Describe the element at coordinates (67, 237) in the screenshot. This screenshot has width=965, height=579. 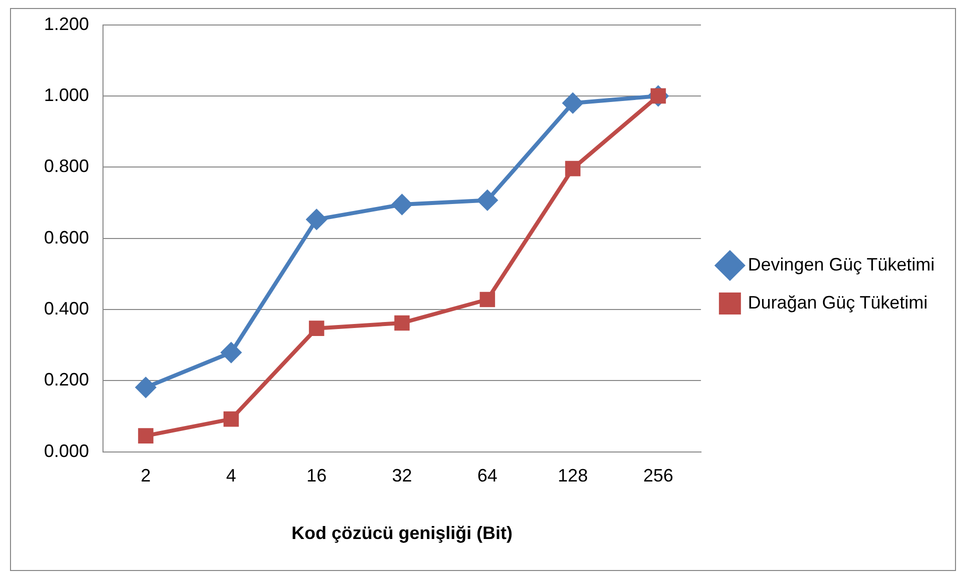
I see `y-tick-label: 0.600` at that location.